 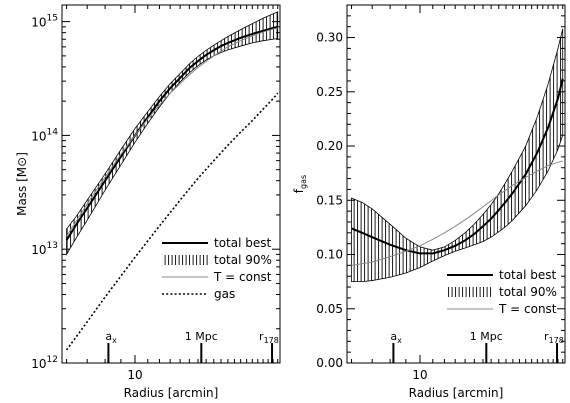 What do you see at coordinates (329, 363) in the screenshot?
I see `y-tick-label: 0.00` at bounding box center [329, 363].